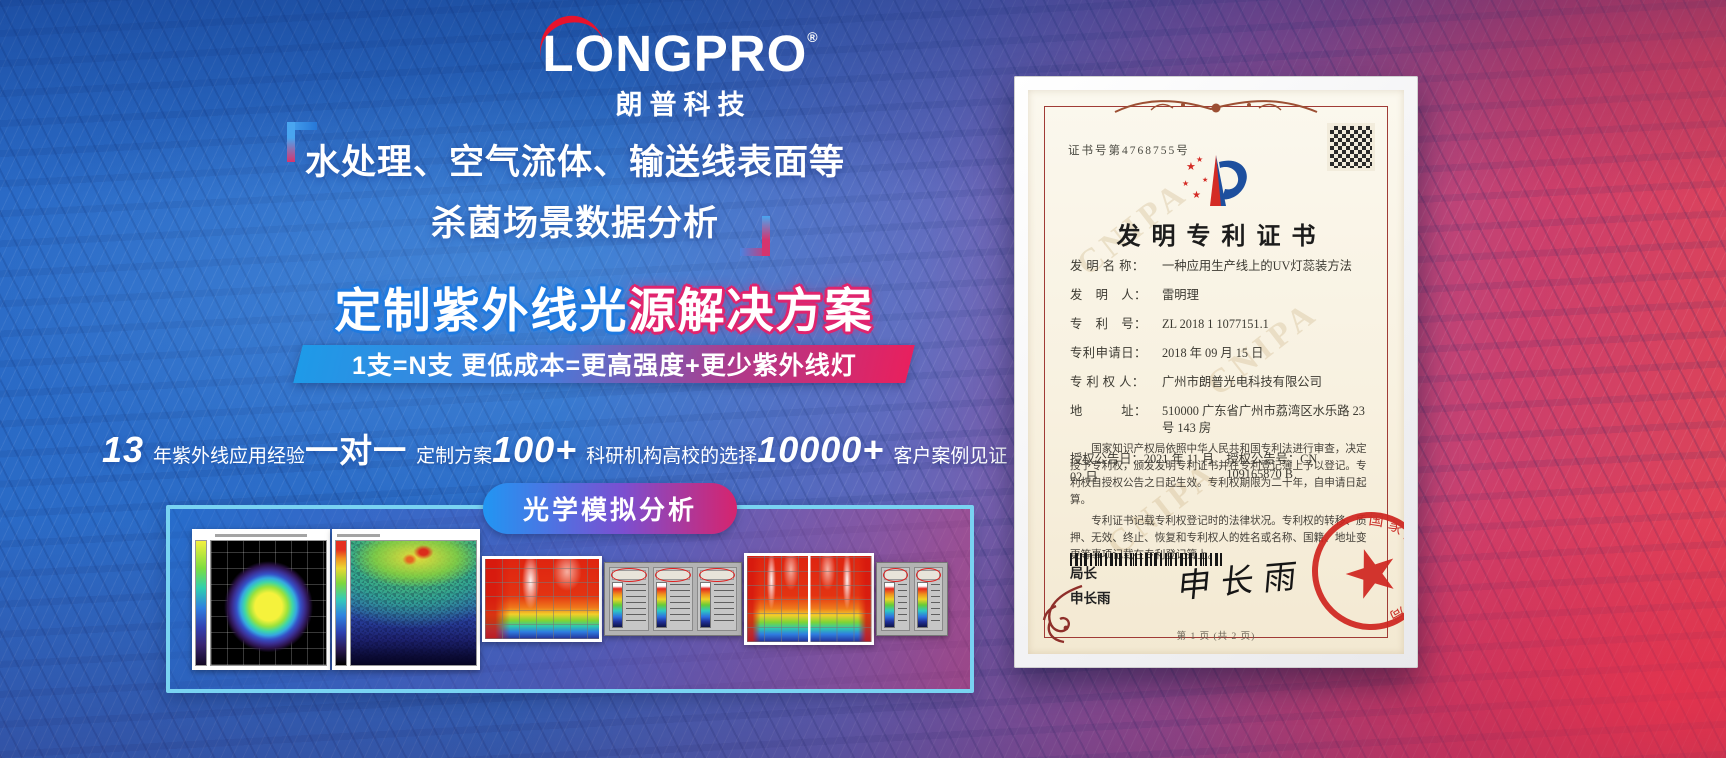 This screenshot has width=1726, height=758. What do you see at coordinates (574, 162) in the screenshot?
I see `headline-line1: 水处理、空气流体、输送线表面等` at bounding box center [574, 162].